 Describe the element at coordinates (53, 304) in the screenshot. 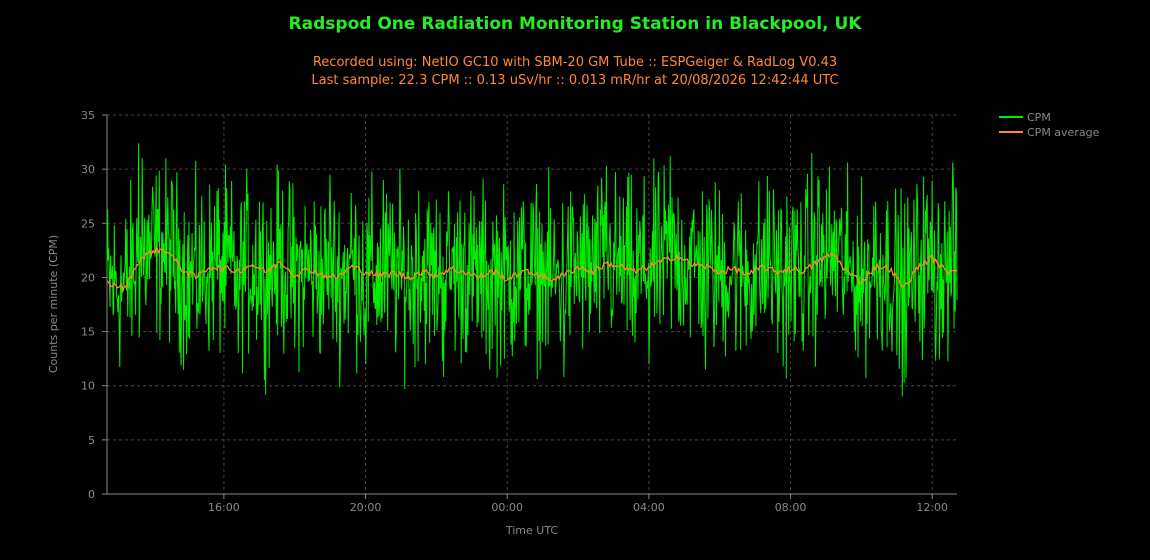

I see `y-axis-label: Counts per minute (CPM)` at that location.